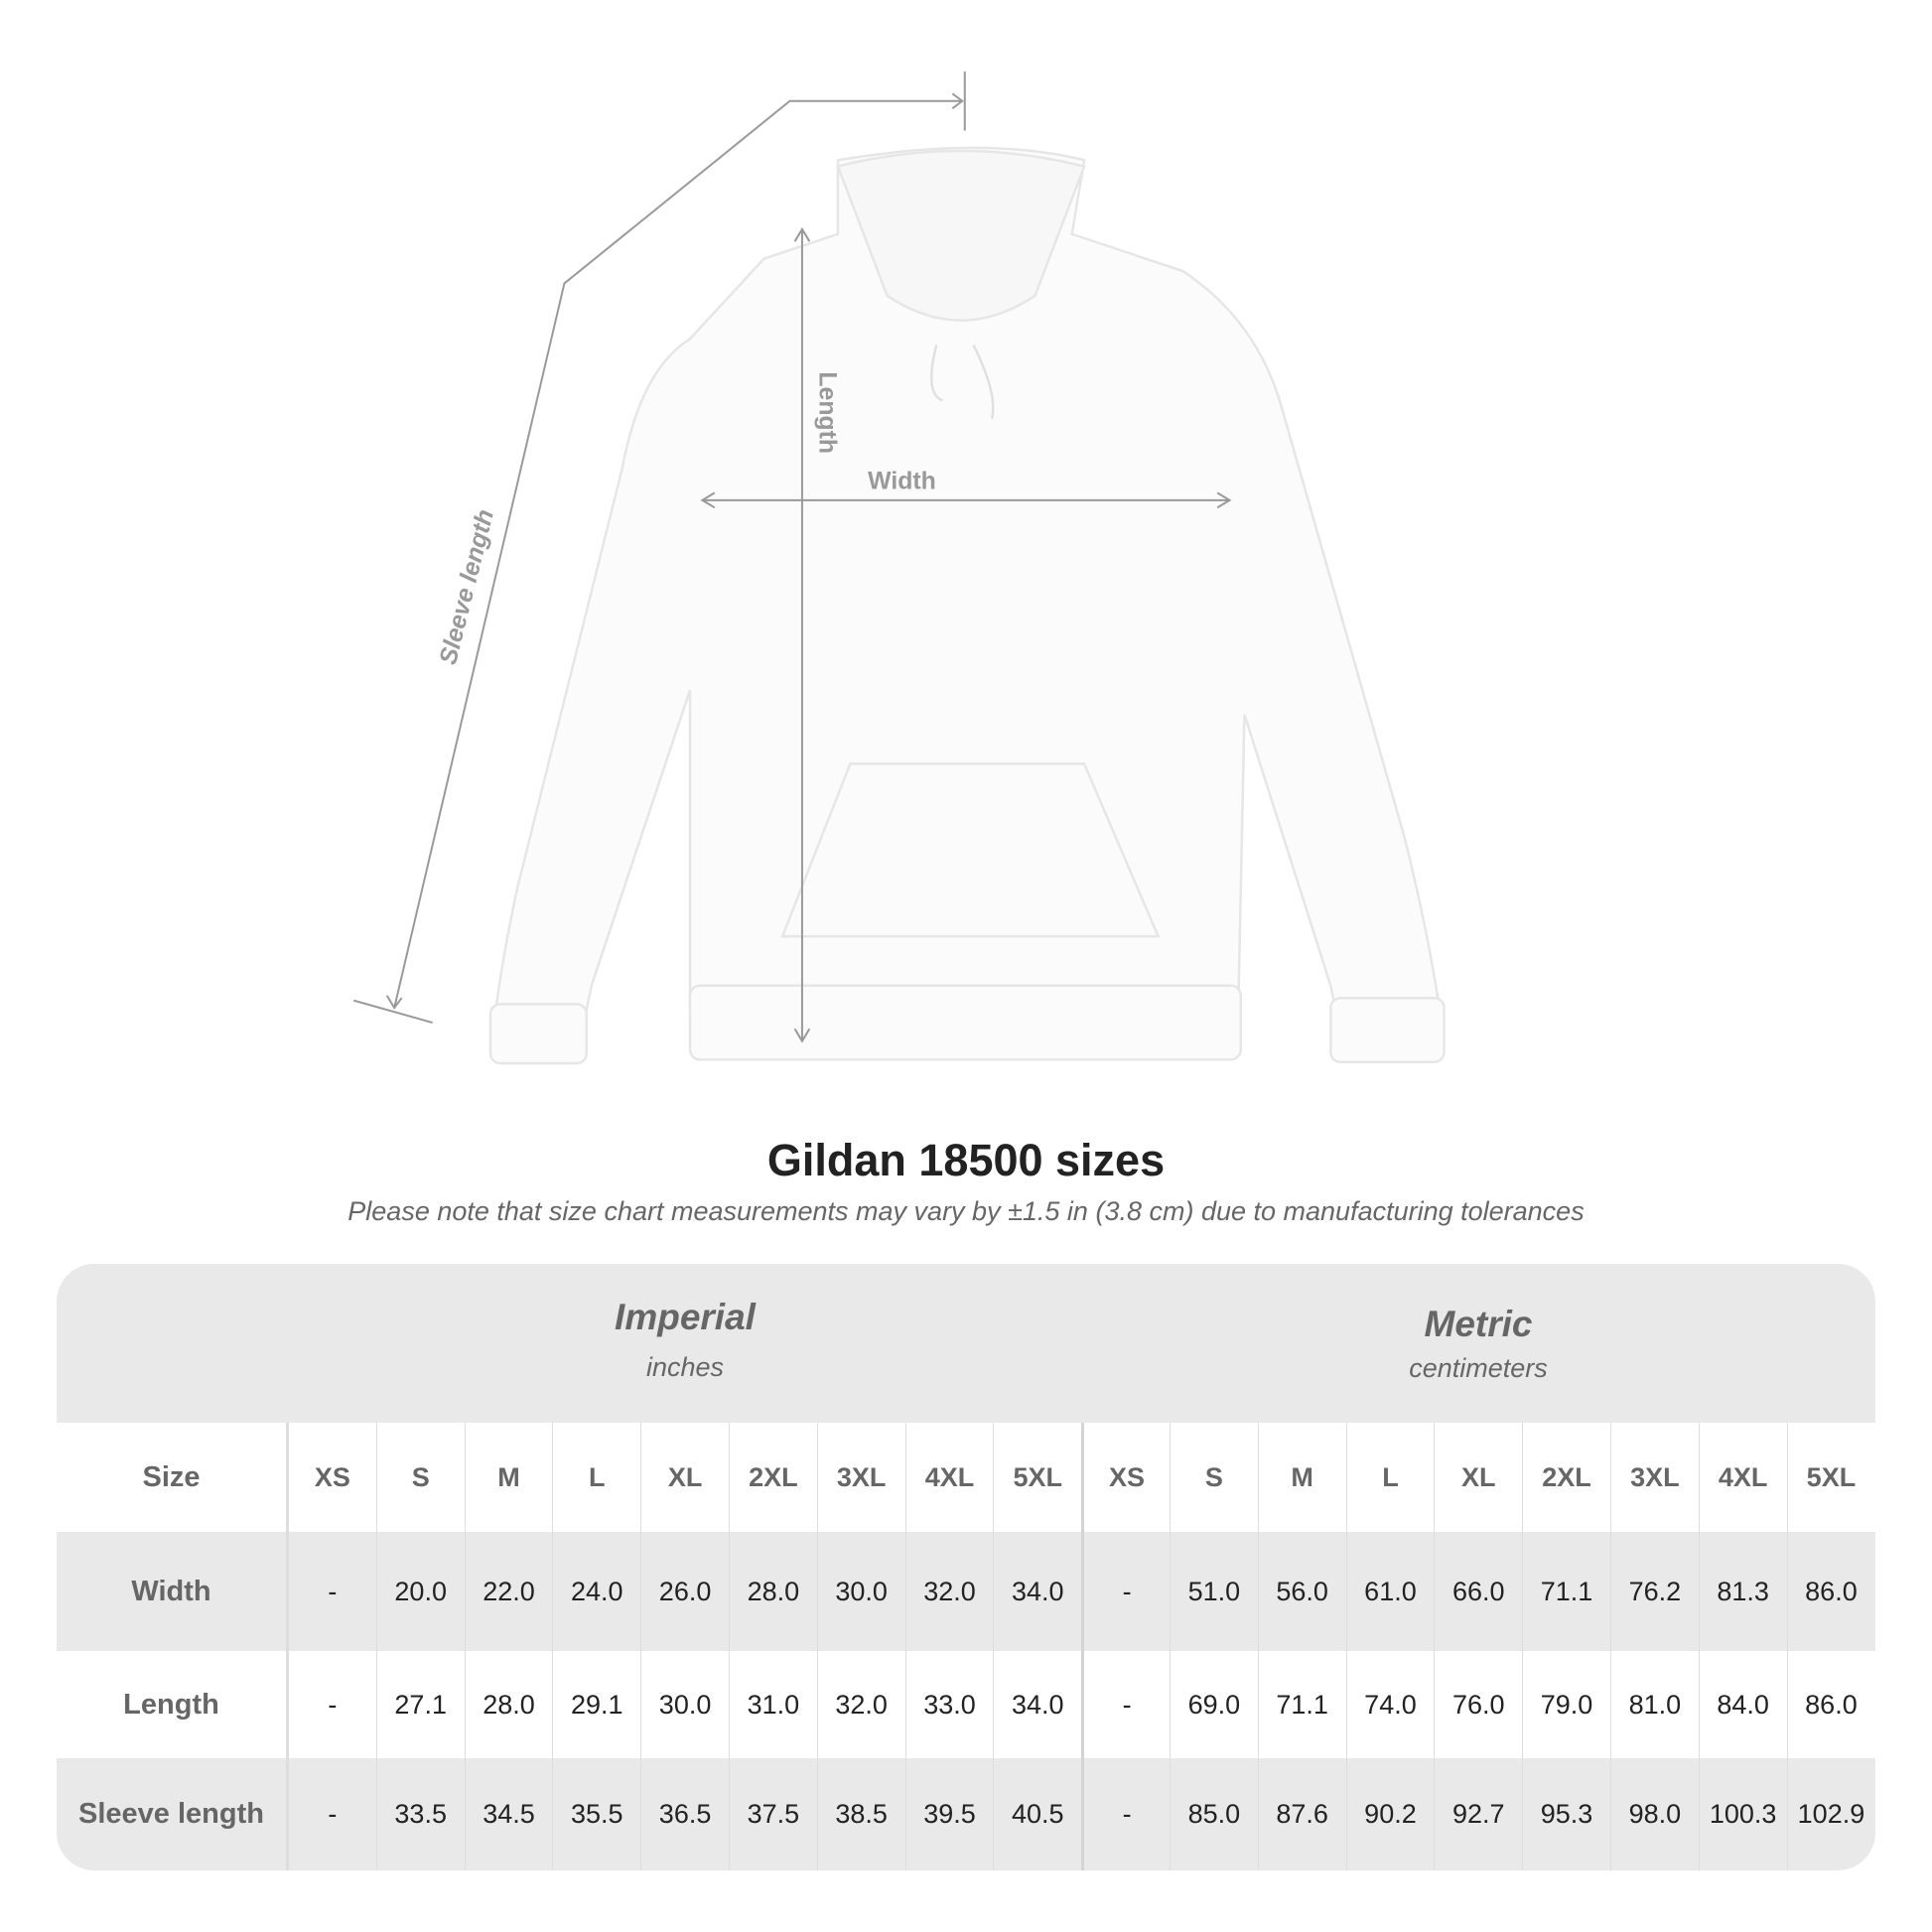  Describe the element at coordinates (1302, 1592) in the screenshot. I see `table-cell: 56.0` at that location.